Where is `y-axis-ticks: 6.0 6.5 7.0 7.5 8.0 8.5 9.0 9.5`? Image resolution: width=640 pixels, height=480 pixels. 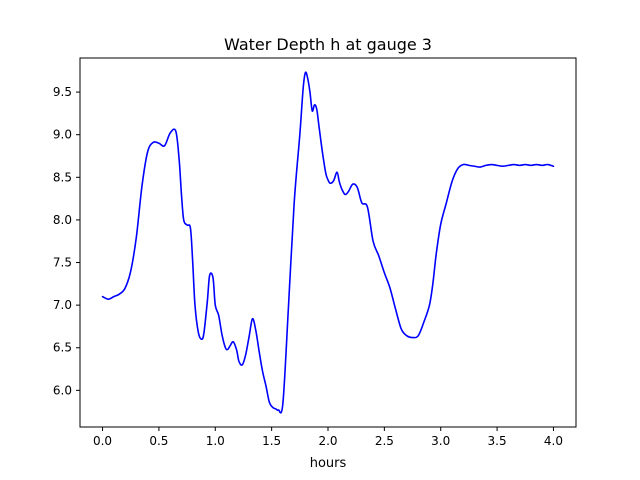 y-axis-ticks: 6.0 6.5 7.0 7.5 8.0 8.5 9.0 9.5 is located at coordinates (66, 241).